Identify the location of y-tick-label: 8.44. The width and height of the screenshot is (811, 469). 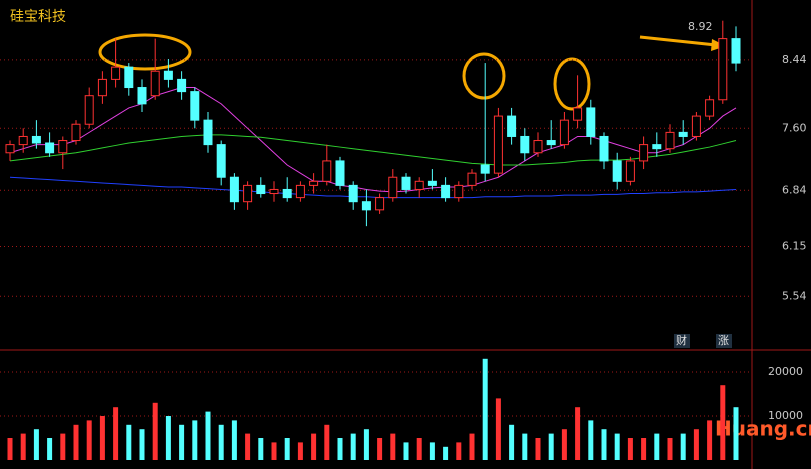
(794, 59).